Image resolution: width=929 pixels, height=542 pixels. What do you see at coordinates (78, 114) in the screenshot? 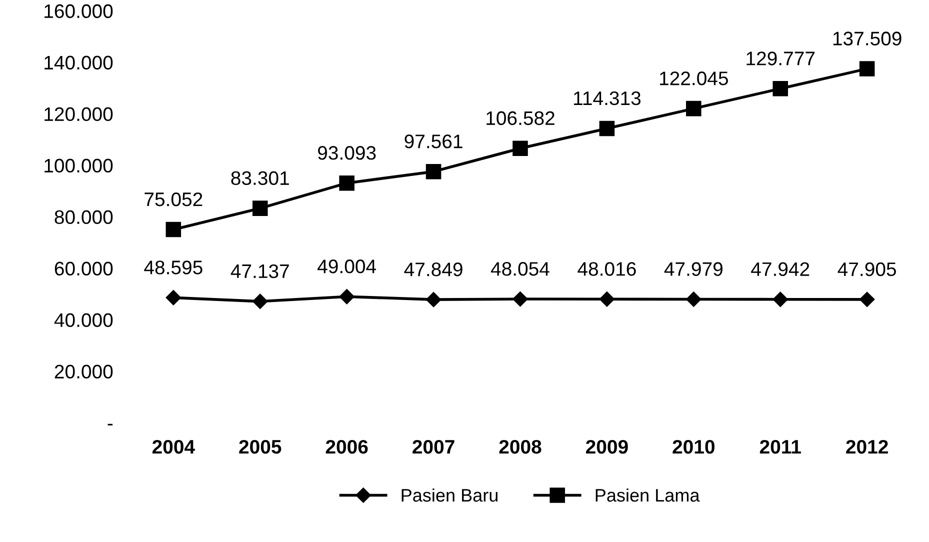
I see `y-tick-label: 120.000` at bounding box center [78, 114].